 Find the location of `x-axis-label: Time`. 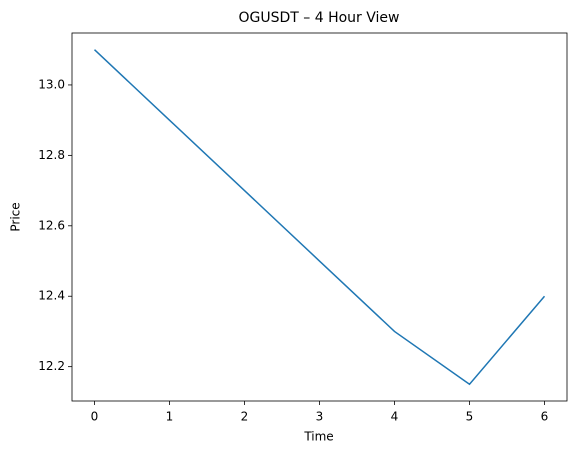

x-axis-label: Time is located at coordinates (318, 437).